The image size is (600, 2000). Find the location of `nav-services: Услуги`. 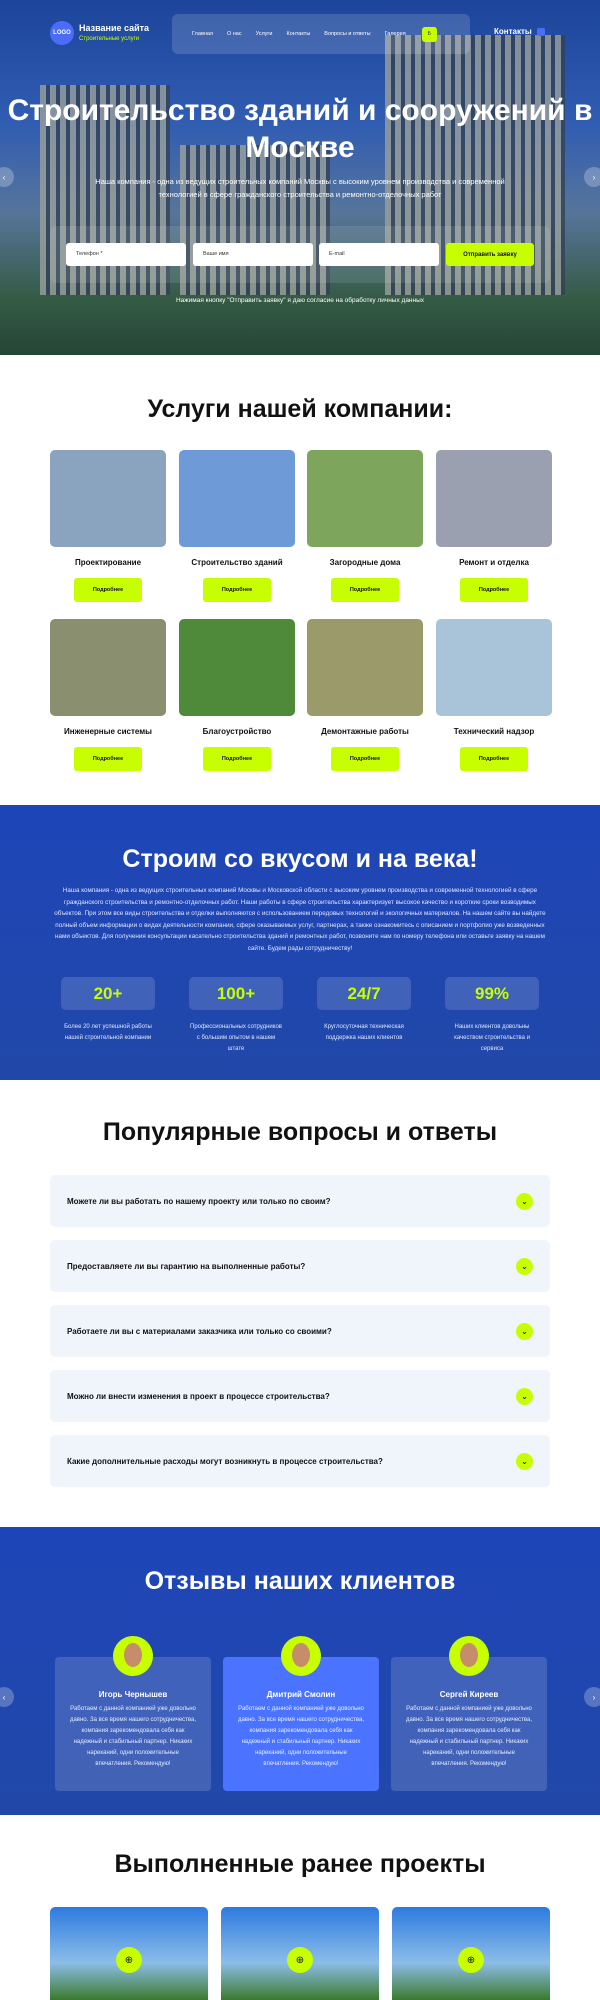

nav-services: Услуги is located at coordinates (264, 34).